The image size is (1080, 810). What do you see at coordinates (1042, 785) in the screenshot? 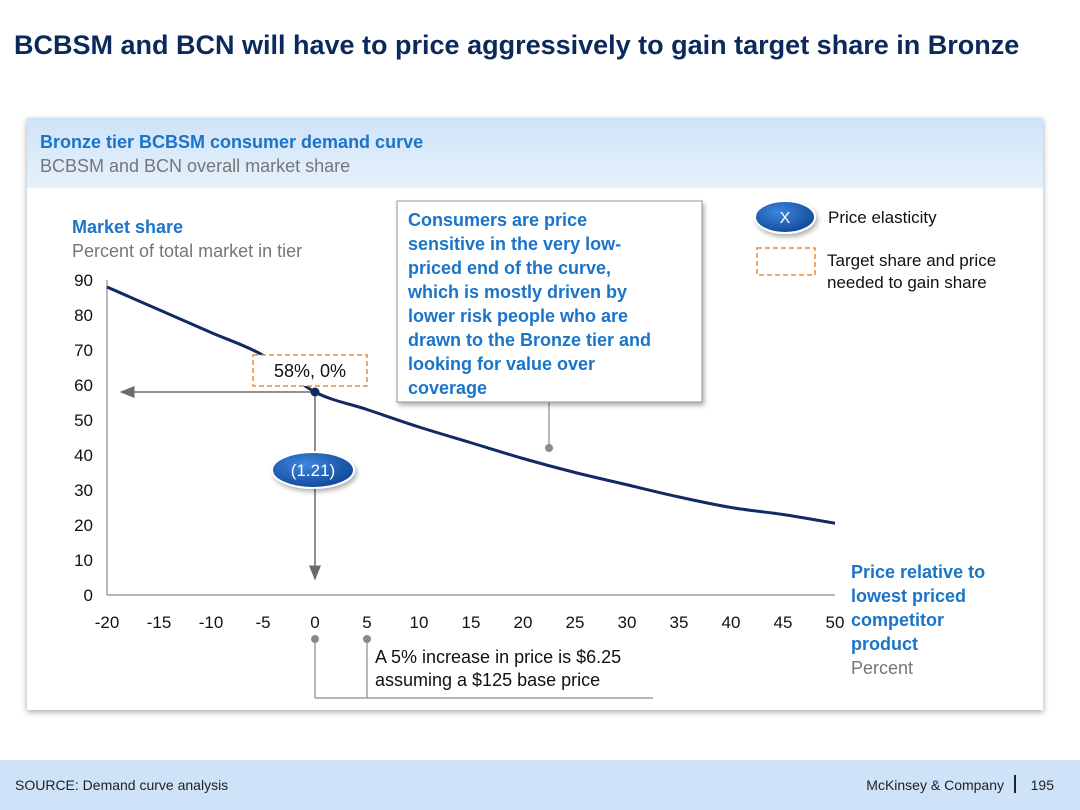
I see `page-number: 195` at bounding box center [1042, 785].